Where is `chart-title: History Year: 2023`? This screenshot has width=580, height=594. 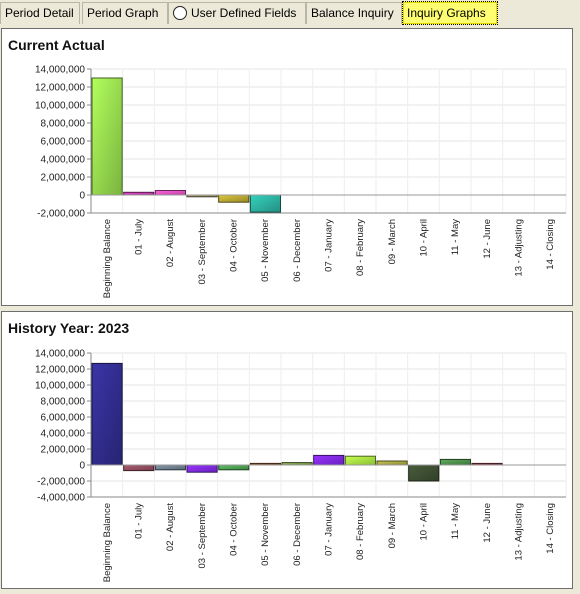
chart-title: History Year: 2023 is located at coordinates (69, 328).